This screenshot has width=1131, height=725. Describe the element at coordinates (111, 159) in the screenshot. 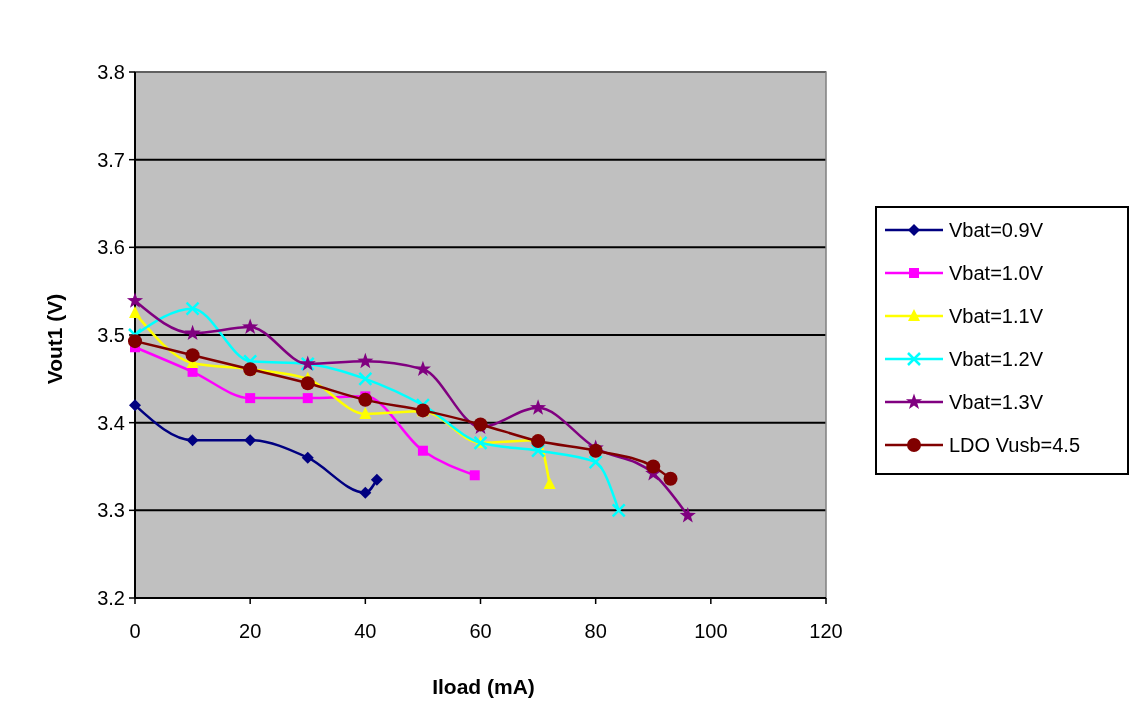

I see `y-tick-label: 3.7` at that location.